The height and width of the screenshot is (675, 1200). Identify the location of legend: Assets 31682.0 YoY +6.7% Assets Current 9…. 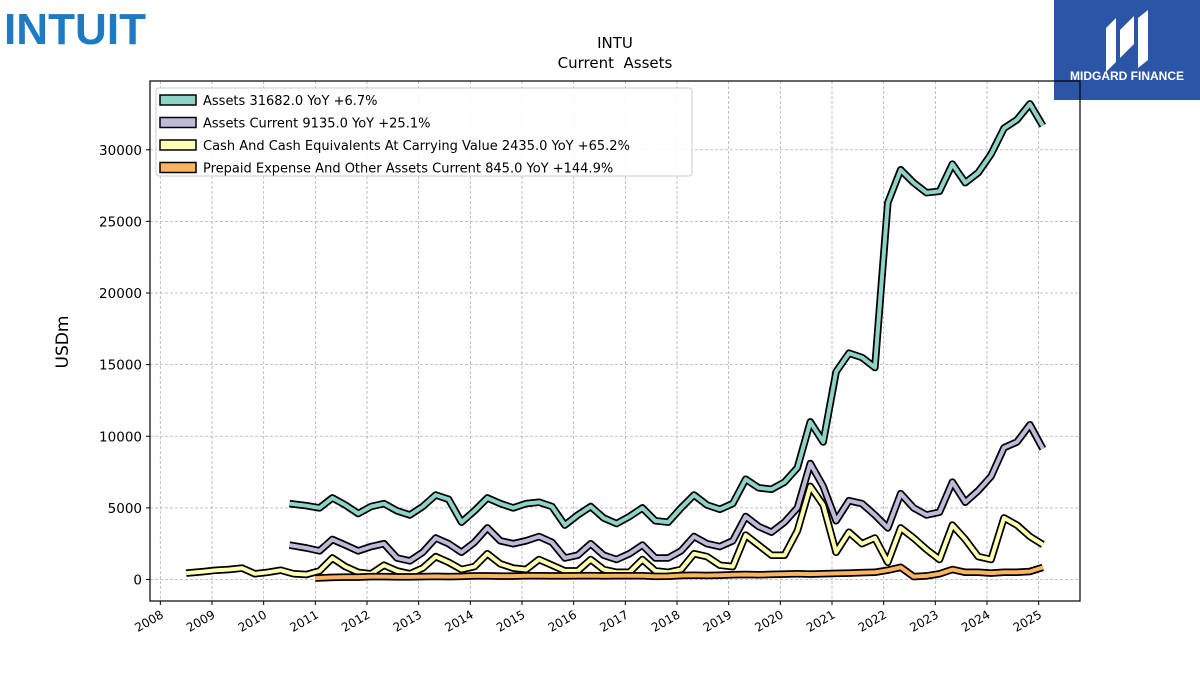
(424, 132).